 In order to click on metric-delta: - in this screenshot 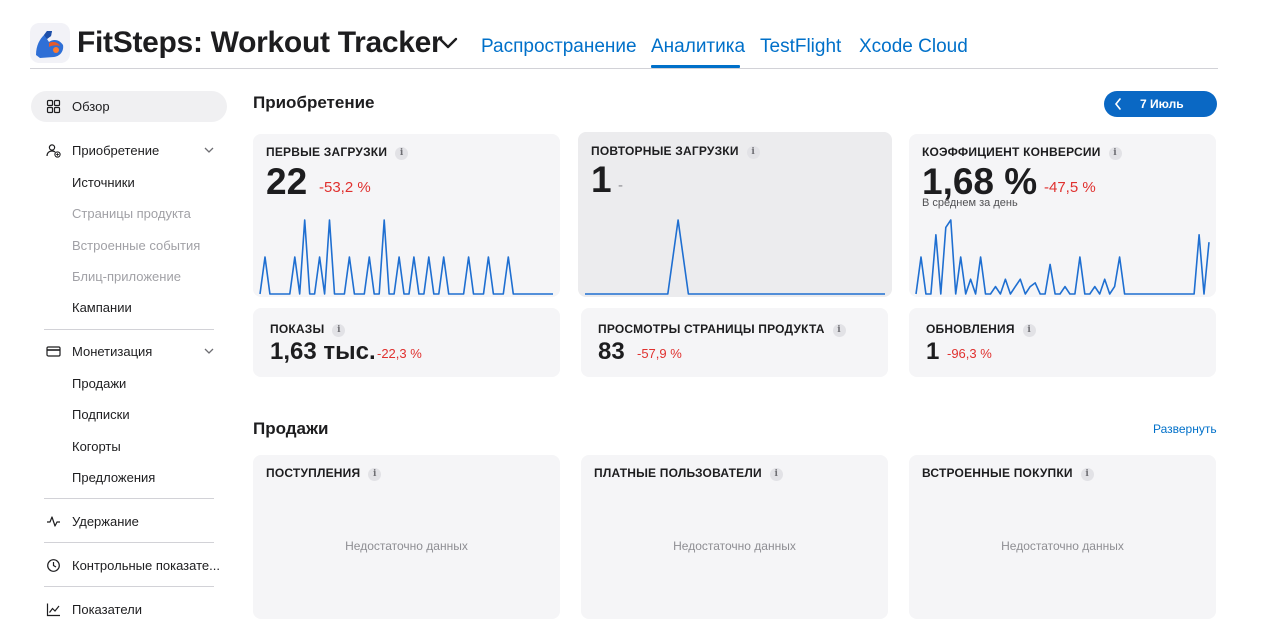, I will do `click(620, 185)`.